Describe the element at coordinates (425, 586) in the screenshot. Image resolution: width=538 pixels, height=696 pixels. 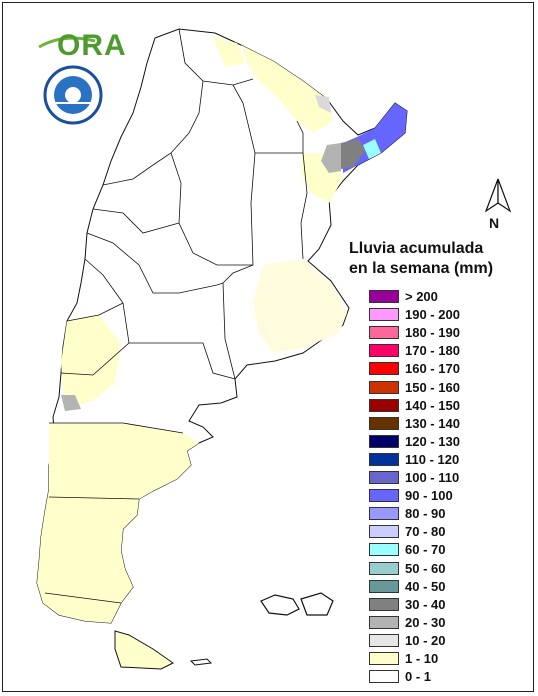
I see `legend-label: 40 - 50` at that location.